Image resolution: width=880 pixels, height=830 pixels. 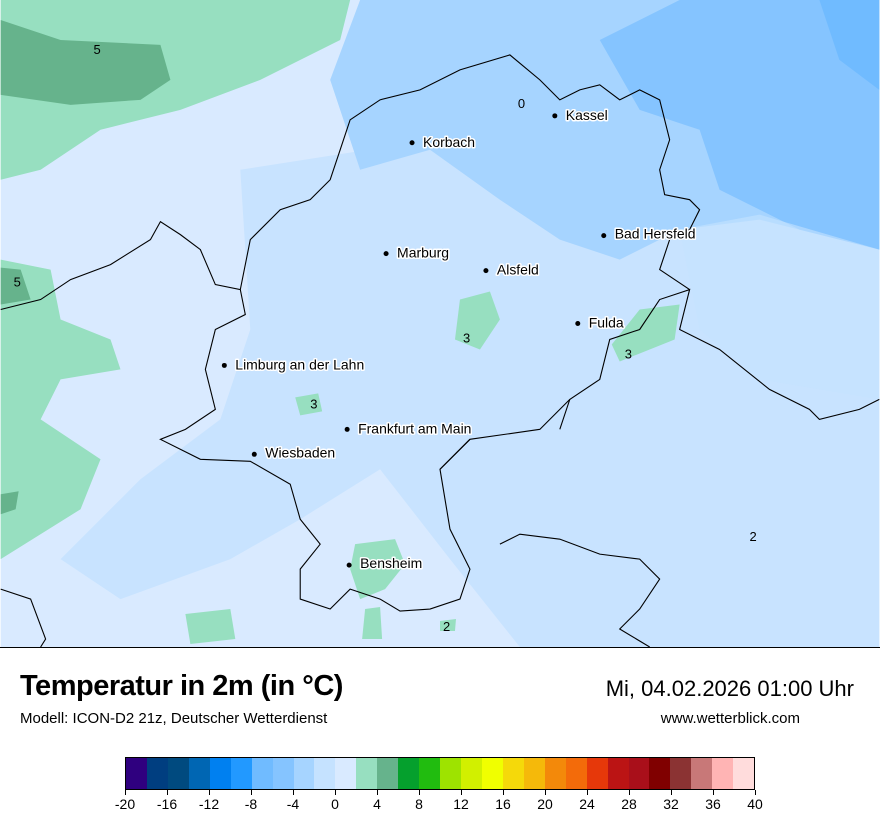 What do you see at coordinates (729, 688) in the screenshot?
I see `forecast-datetime: Mi, 04.02.2026 01:00 Uhr` at bounding box center [729, 688].